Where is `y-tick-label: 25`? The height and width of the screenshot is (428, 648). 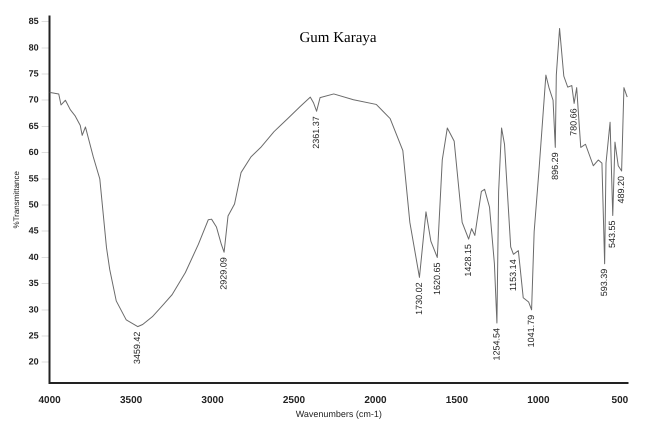 y-tick-label: 25 is located at coordinates (33, 335).